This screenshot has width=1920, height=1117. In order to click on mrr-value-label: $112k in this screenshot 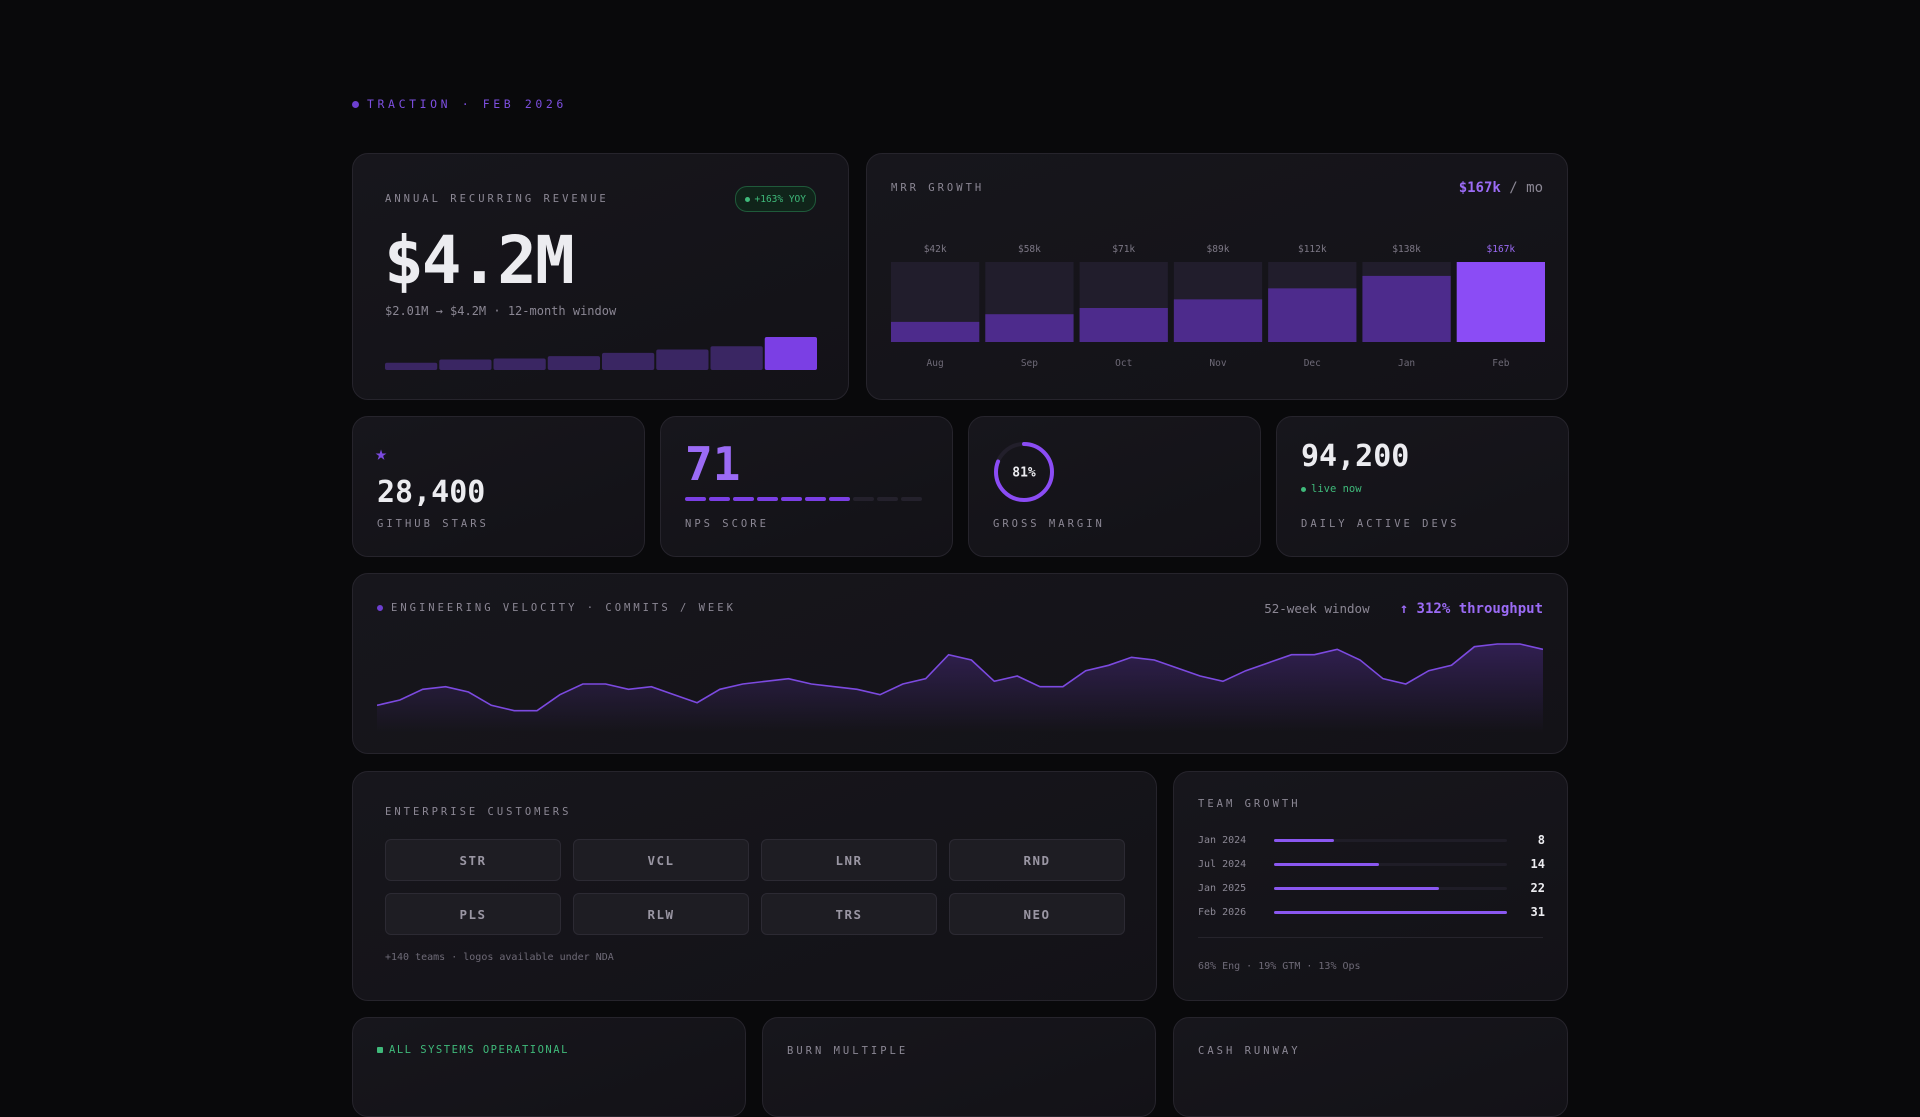, I will do `click(1312, 249)`.